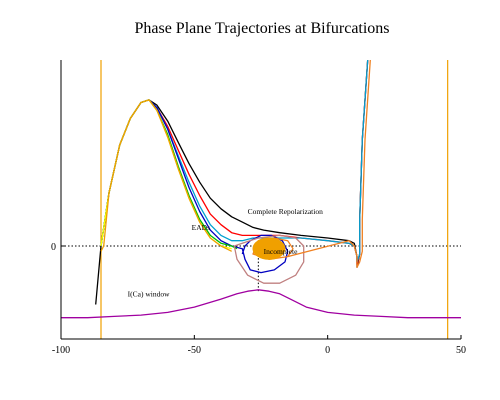 The image size is (500, 400). Describe the element at coordinates (261, 28) in the screenshot. I see `chart-title: Phase Plane Trajectories at Bifurcations` at that location.